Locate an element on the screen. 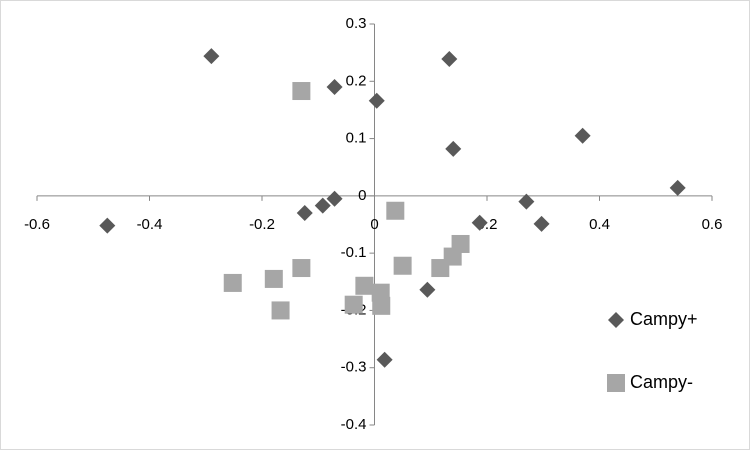 The height and width of the screenshot is (450, 750). y-tick-label: -0.4 is located at coordinates (354, 424).